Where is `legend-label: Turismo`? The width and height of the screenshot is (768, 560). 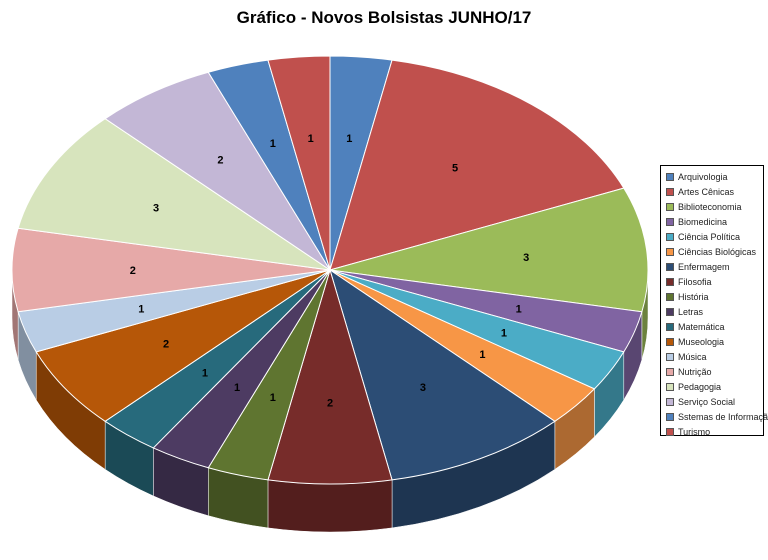 legend-label: Turismo is located at coordinates (694, 431).